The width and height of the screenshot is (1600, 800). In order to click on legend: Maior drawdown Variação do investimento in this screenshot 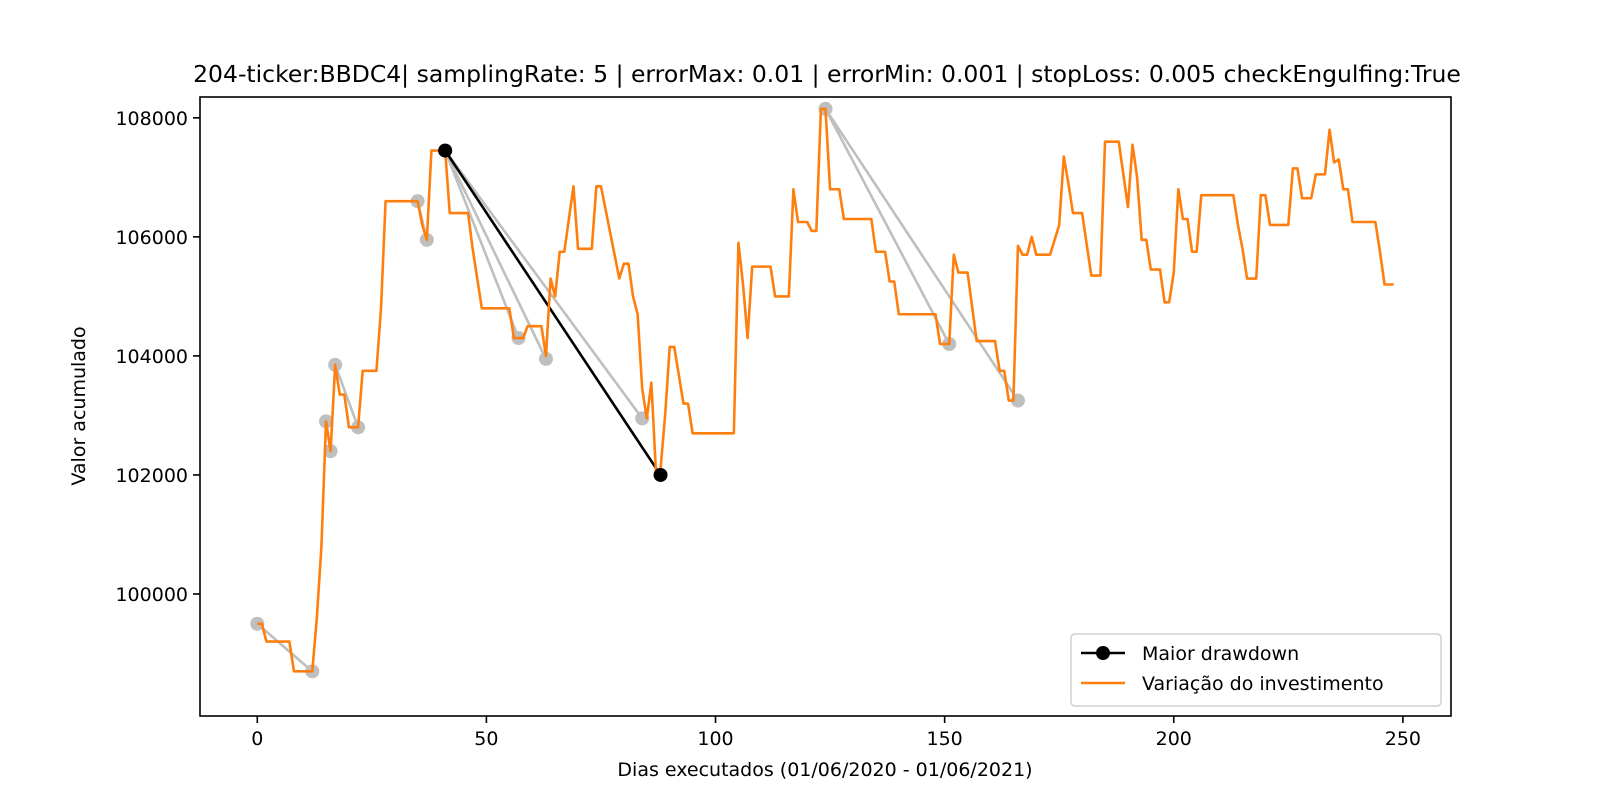, I will do `click(1256, 670)`.